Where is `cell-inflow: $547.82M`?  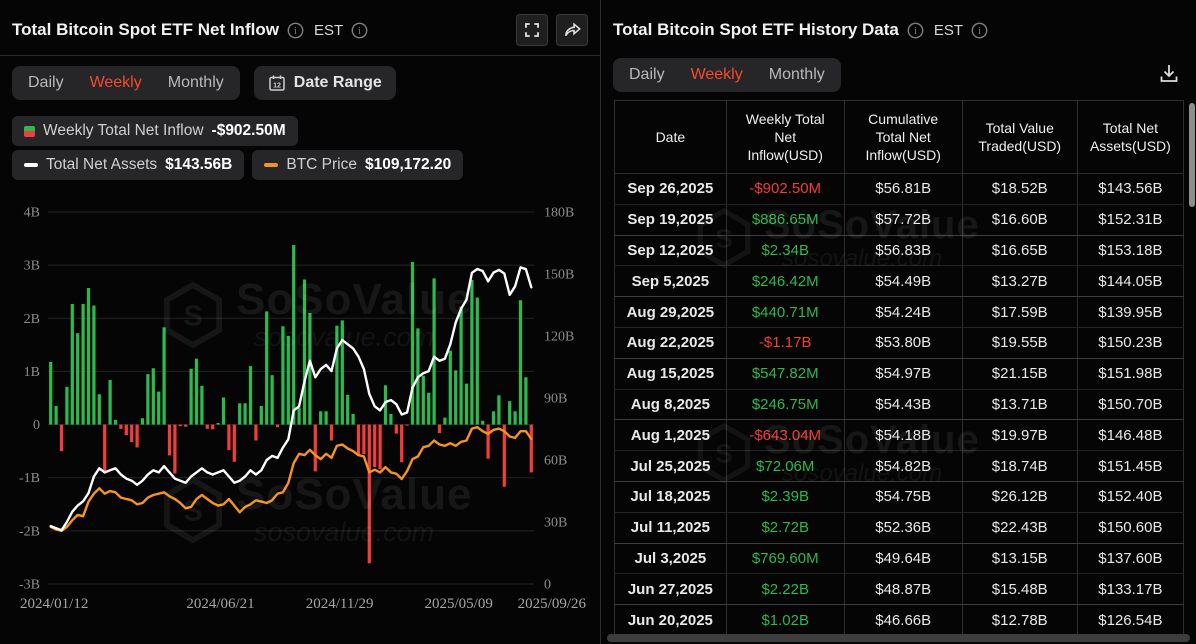
cell-inflow: $547.82M is located at coordinates (784, 373).